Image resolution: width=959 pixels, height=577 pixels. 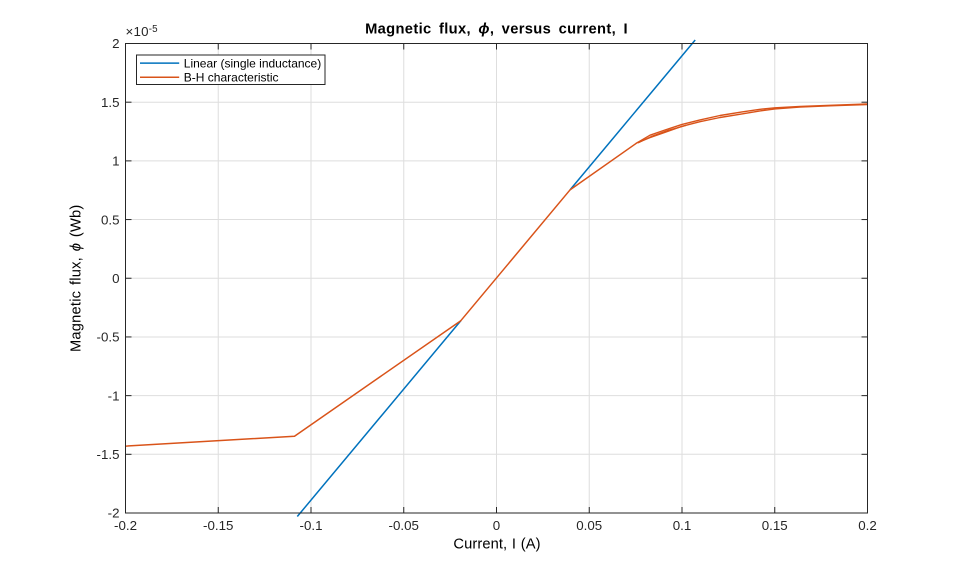 What do you see at coordinates (218, 525) in the screenshot?
I see `svg-text: -0.15` at bounding box center [218, 525].